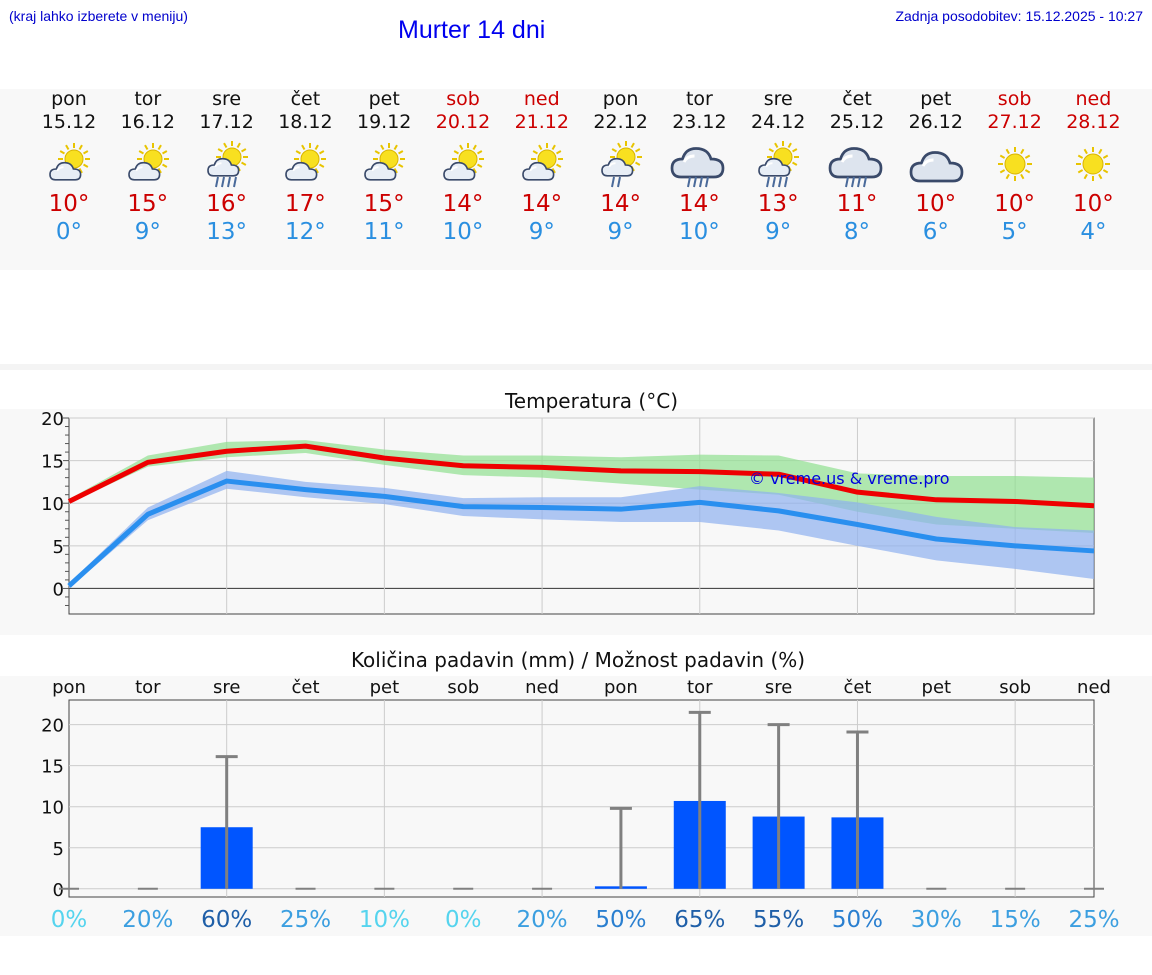 The image size is (1152, 975). Describe the element at coordinates (384, 122) in the screenshot. I see `day-date: 19.12` at that location.